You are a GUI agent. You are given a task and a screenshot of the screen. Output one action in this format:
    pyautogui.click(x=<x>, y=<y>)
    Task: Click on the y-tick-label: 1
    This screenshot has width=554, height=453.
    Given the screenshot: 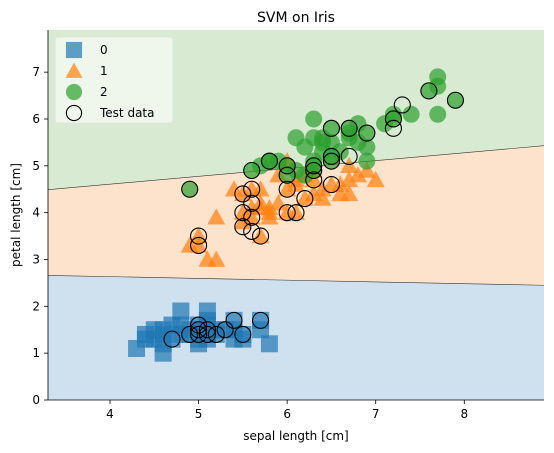 What is the action you would take?
    pyautogui.click(x=36, y=353)
    